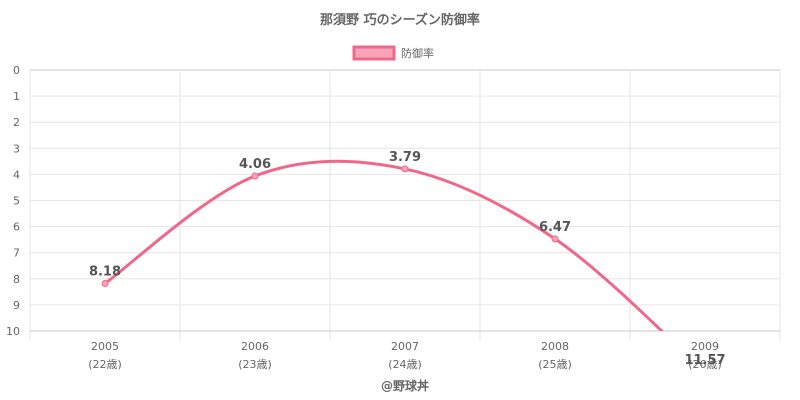 This screenshot has width=800, height=400. What do you see at coordinates (16, 96) in the screenshot?
I see `y-tick-label: 1` at bounding box center [16, 96].